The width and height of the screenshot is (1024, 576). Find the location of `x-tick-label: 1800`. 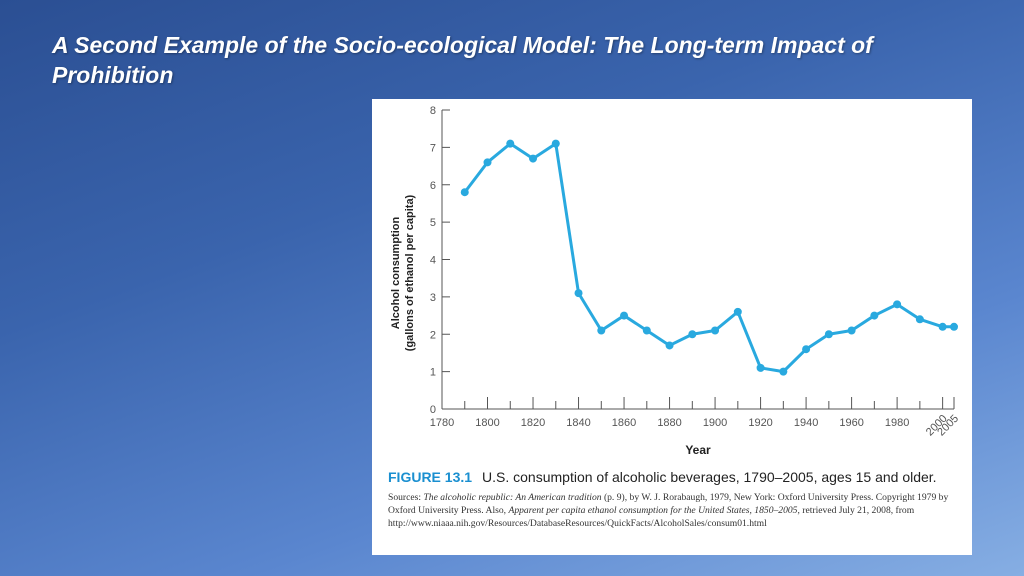

x-tick-label: 1800 is located at coordinates (487, 423).